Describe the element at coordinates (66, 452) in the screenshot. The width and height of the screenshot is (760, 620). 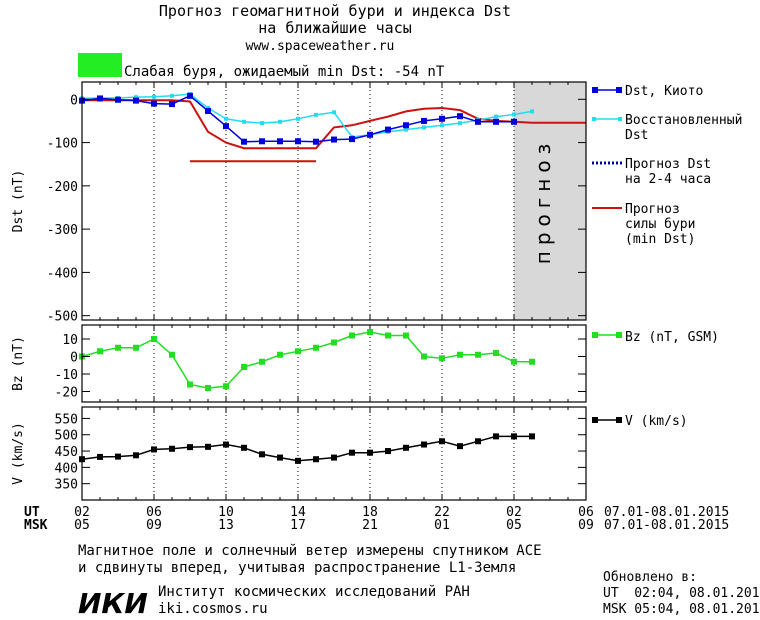
I see `y-tick-label: 450` at that location.